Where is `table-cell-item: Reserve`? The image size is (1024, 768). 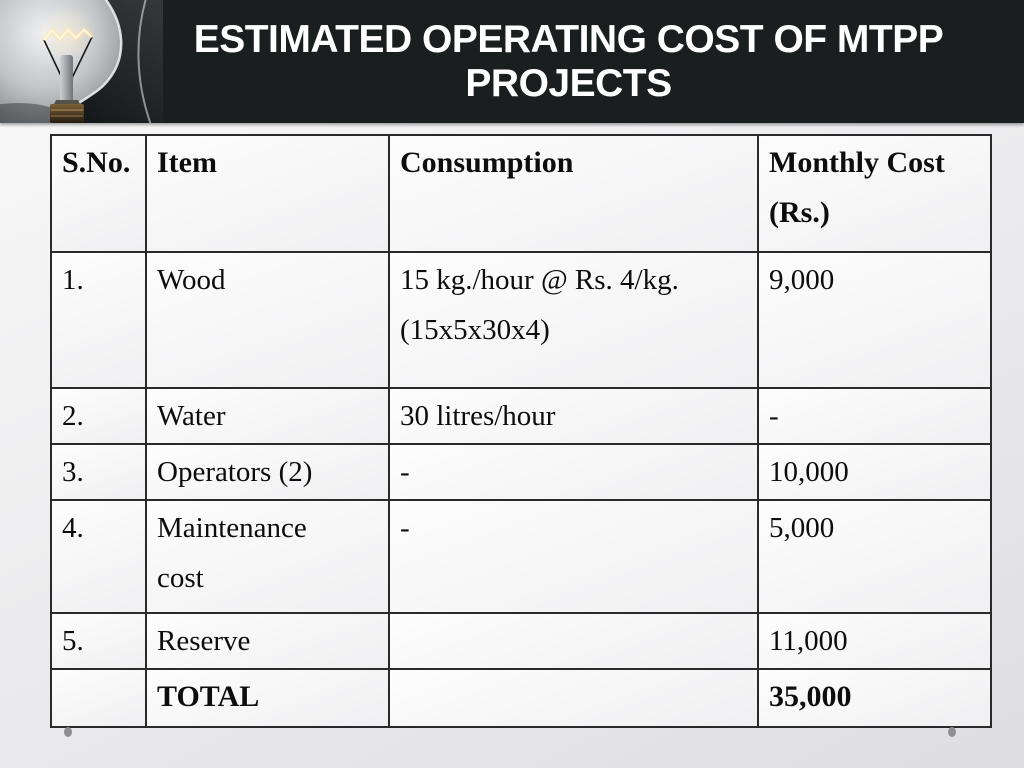 table-cell-item: Reserve is located at coordinates (267, 641).